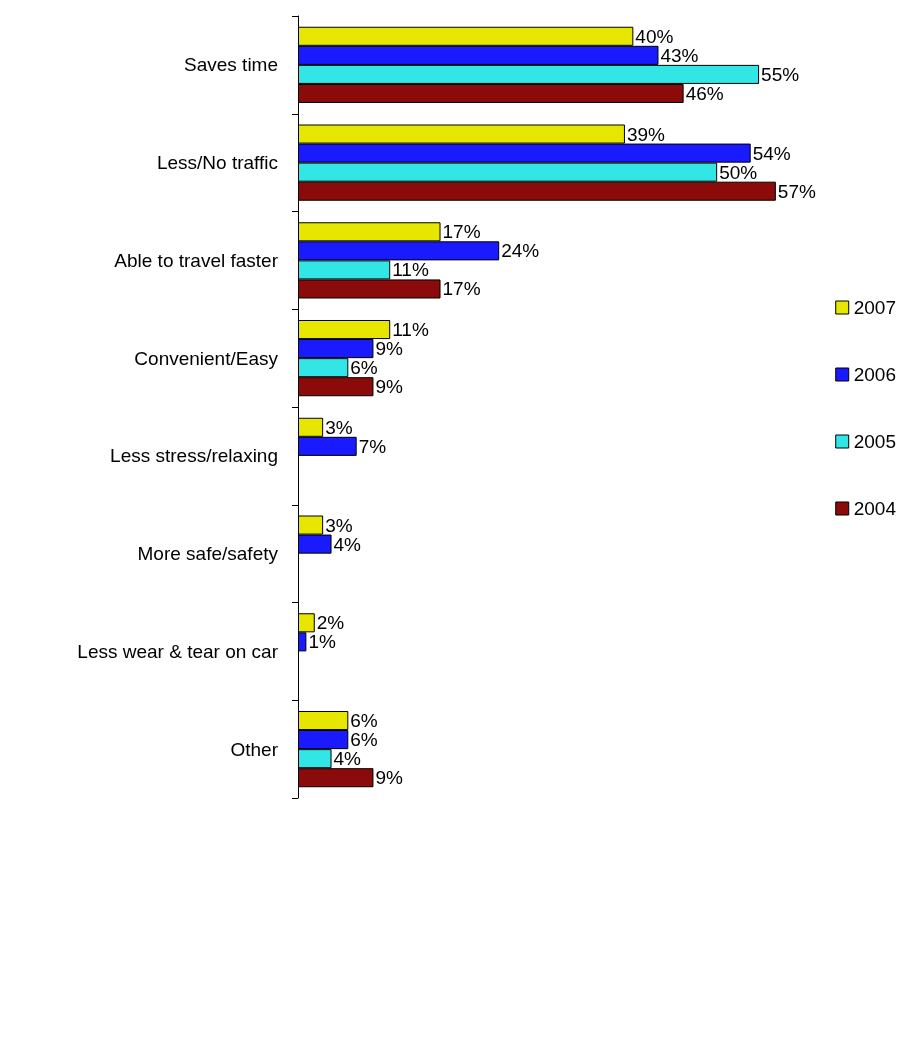 Image resolution: width=919 pixels, height=1057 pixels. What do you see at coordinates (875, 307) in the screenshot?
I see `legend-label: 2007` at bounding box center [875, 307].